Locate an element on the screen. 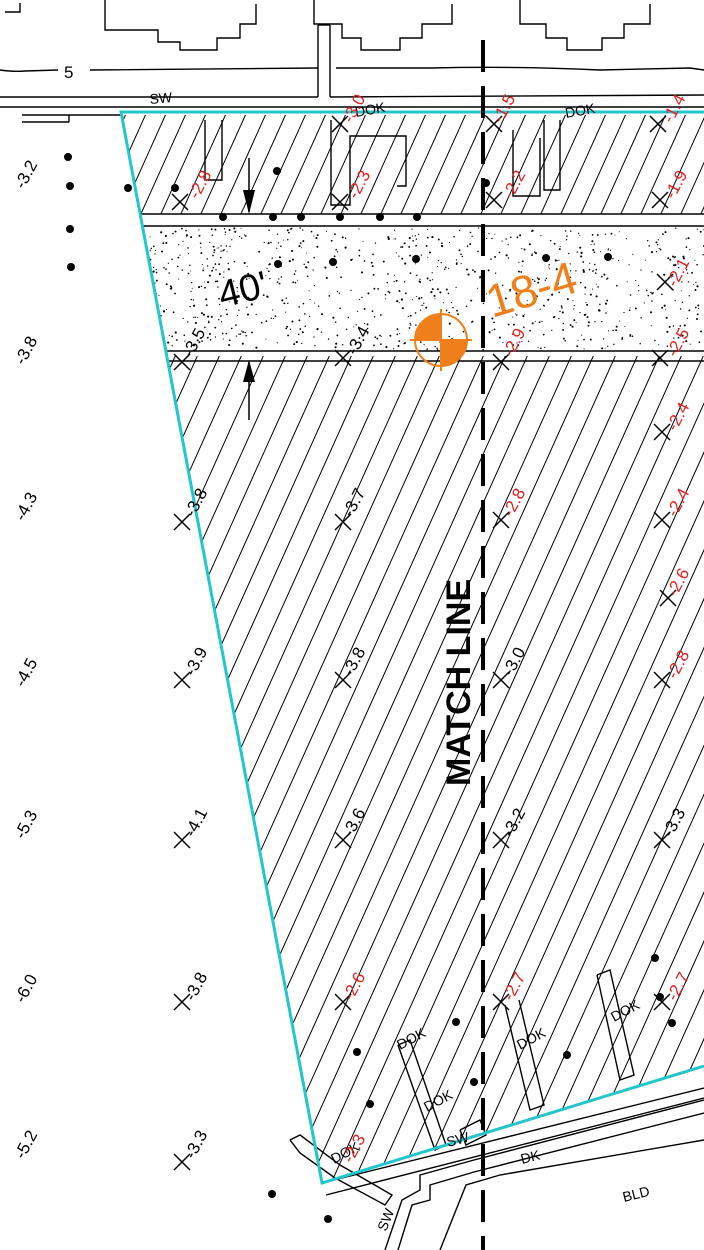 This screenshot has height=1250, width=704. left-elevation: -5.3 is located at coordinates (26, 824).